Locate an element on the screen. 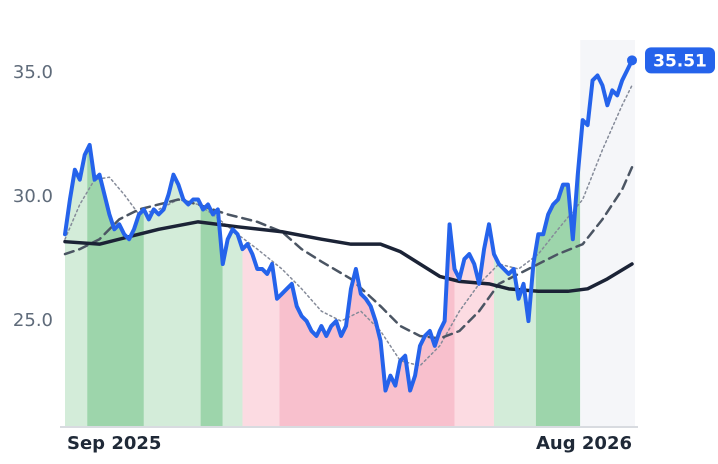 Image resolution: width=718 pixels, height=464 pixels. price-label: 35.51 is located at coordinates (680, 61).